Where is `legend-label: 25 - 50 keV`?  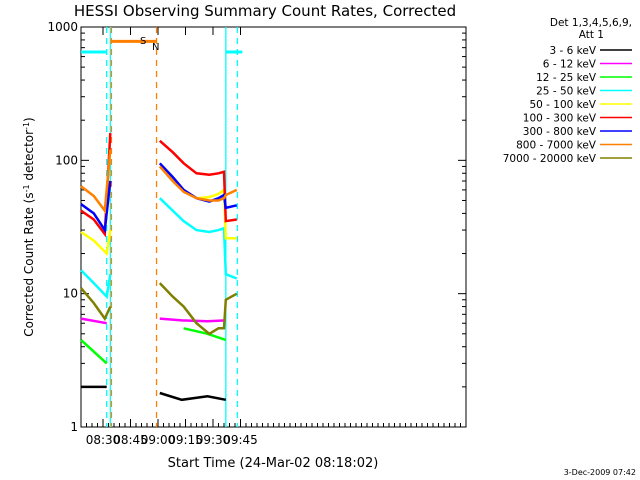 legend-label: 25 - 50 keV is located at coordinates (566, 92).